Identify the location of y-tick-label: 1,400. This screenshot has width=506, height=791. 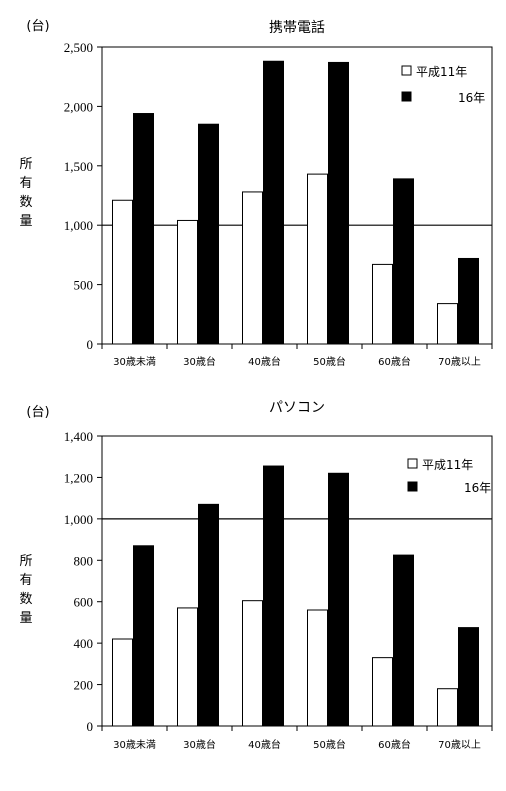
(78, 436).